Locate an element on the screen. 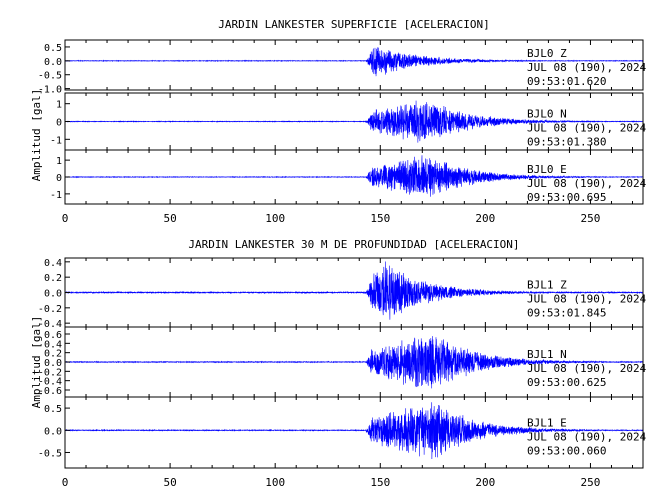 The width and height of the screenshot is (650, 500). station-label: BJL0 Z is located at coordinates (547, 53).